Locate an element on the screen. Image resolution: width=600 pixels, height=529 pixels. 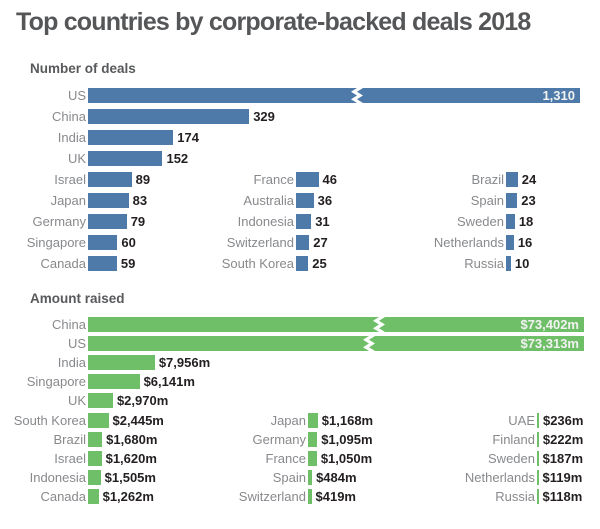
value-label: $6,141m is located at coordinates (169, 381).